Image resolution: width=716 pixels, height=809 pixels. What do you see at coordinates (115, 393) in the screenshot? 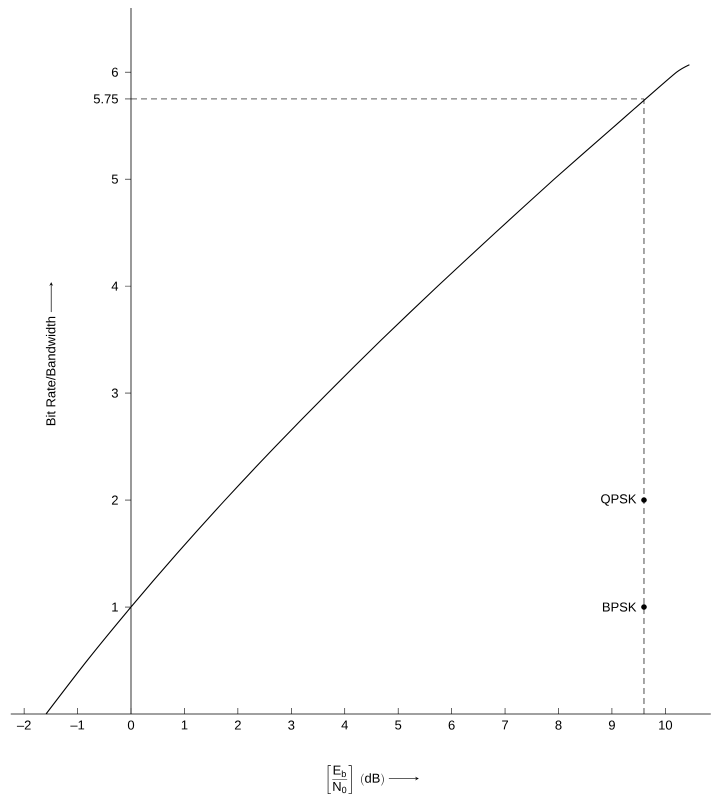
I see `y-tick-label: 3` at bounding box center [115, 393].